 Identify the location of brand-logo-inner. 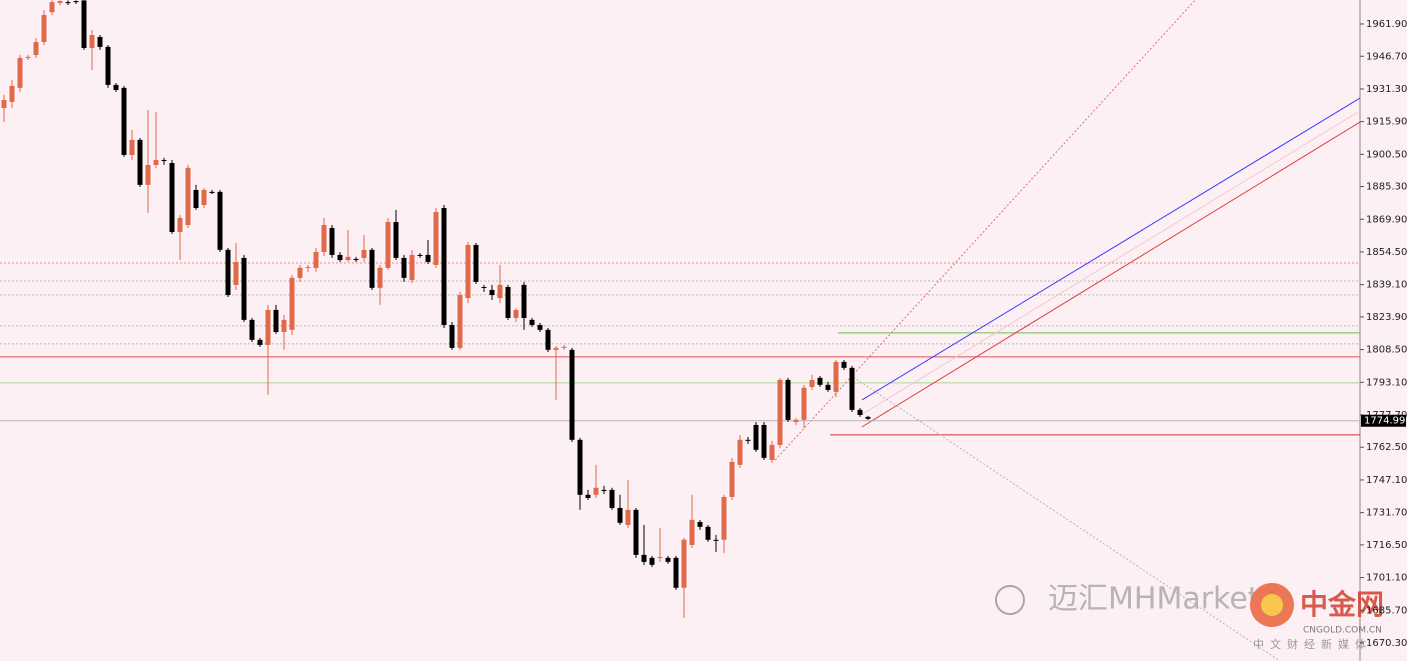
(1272, 605).